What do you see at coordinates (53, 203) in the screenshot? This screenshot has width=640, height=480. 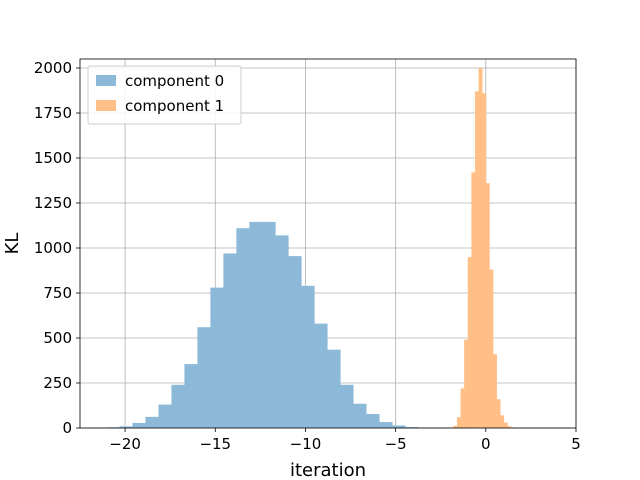 I see `y-tick-label: 1250` at bounding box center [53, 203].